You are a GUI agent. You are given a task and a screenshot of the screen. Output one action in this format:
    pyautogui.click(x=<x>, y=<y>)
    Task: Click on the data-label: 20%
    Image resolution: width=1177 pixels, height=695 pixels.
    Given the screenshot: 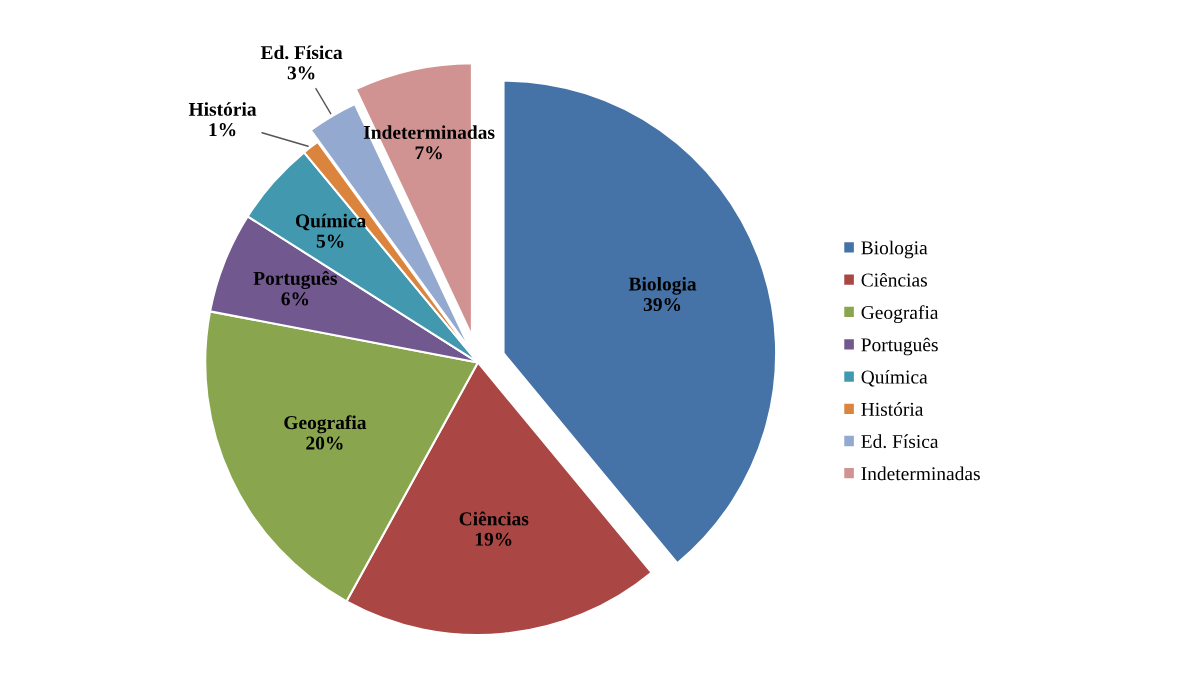 What is the action you would take?
    pyautogui.click(x=324, y=443)
    